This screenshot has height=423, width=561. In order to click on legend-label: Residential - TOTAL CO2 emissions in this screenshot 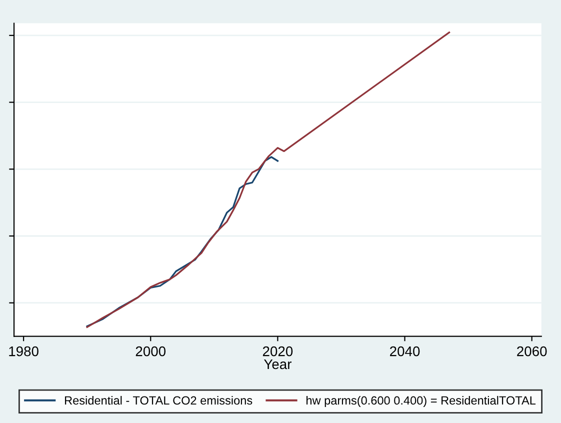, I will do `click(158, 400)`.